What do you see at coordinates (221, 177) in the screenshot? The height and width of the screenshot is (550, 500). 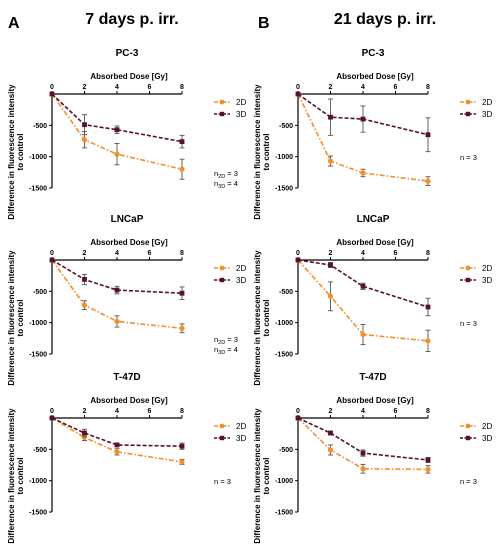 I see `note-subscript: 2D` at bounding box center [221, 177].